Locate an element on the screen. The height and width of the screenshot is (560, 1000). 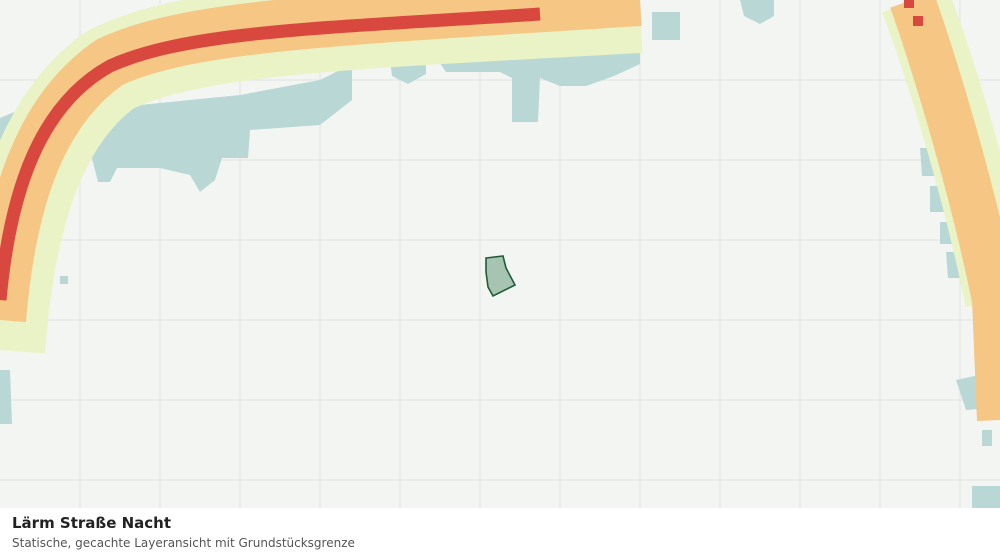
parcel-boundary is located at coordinates (501, 276).